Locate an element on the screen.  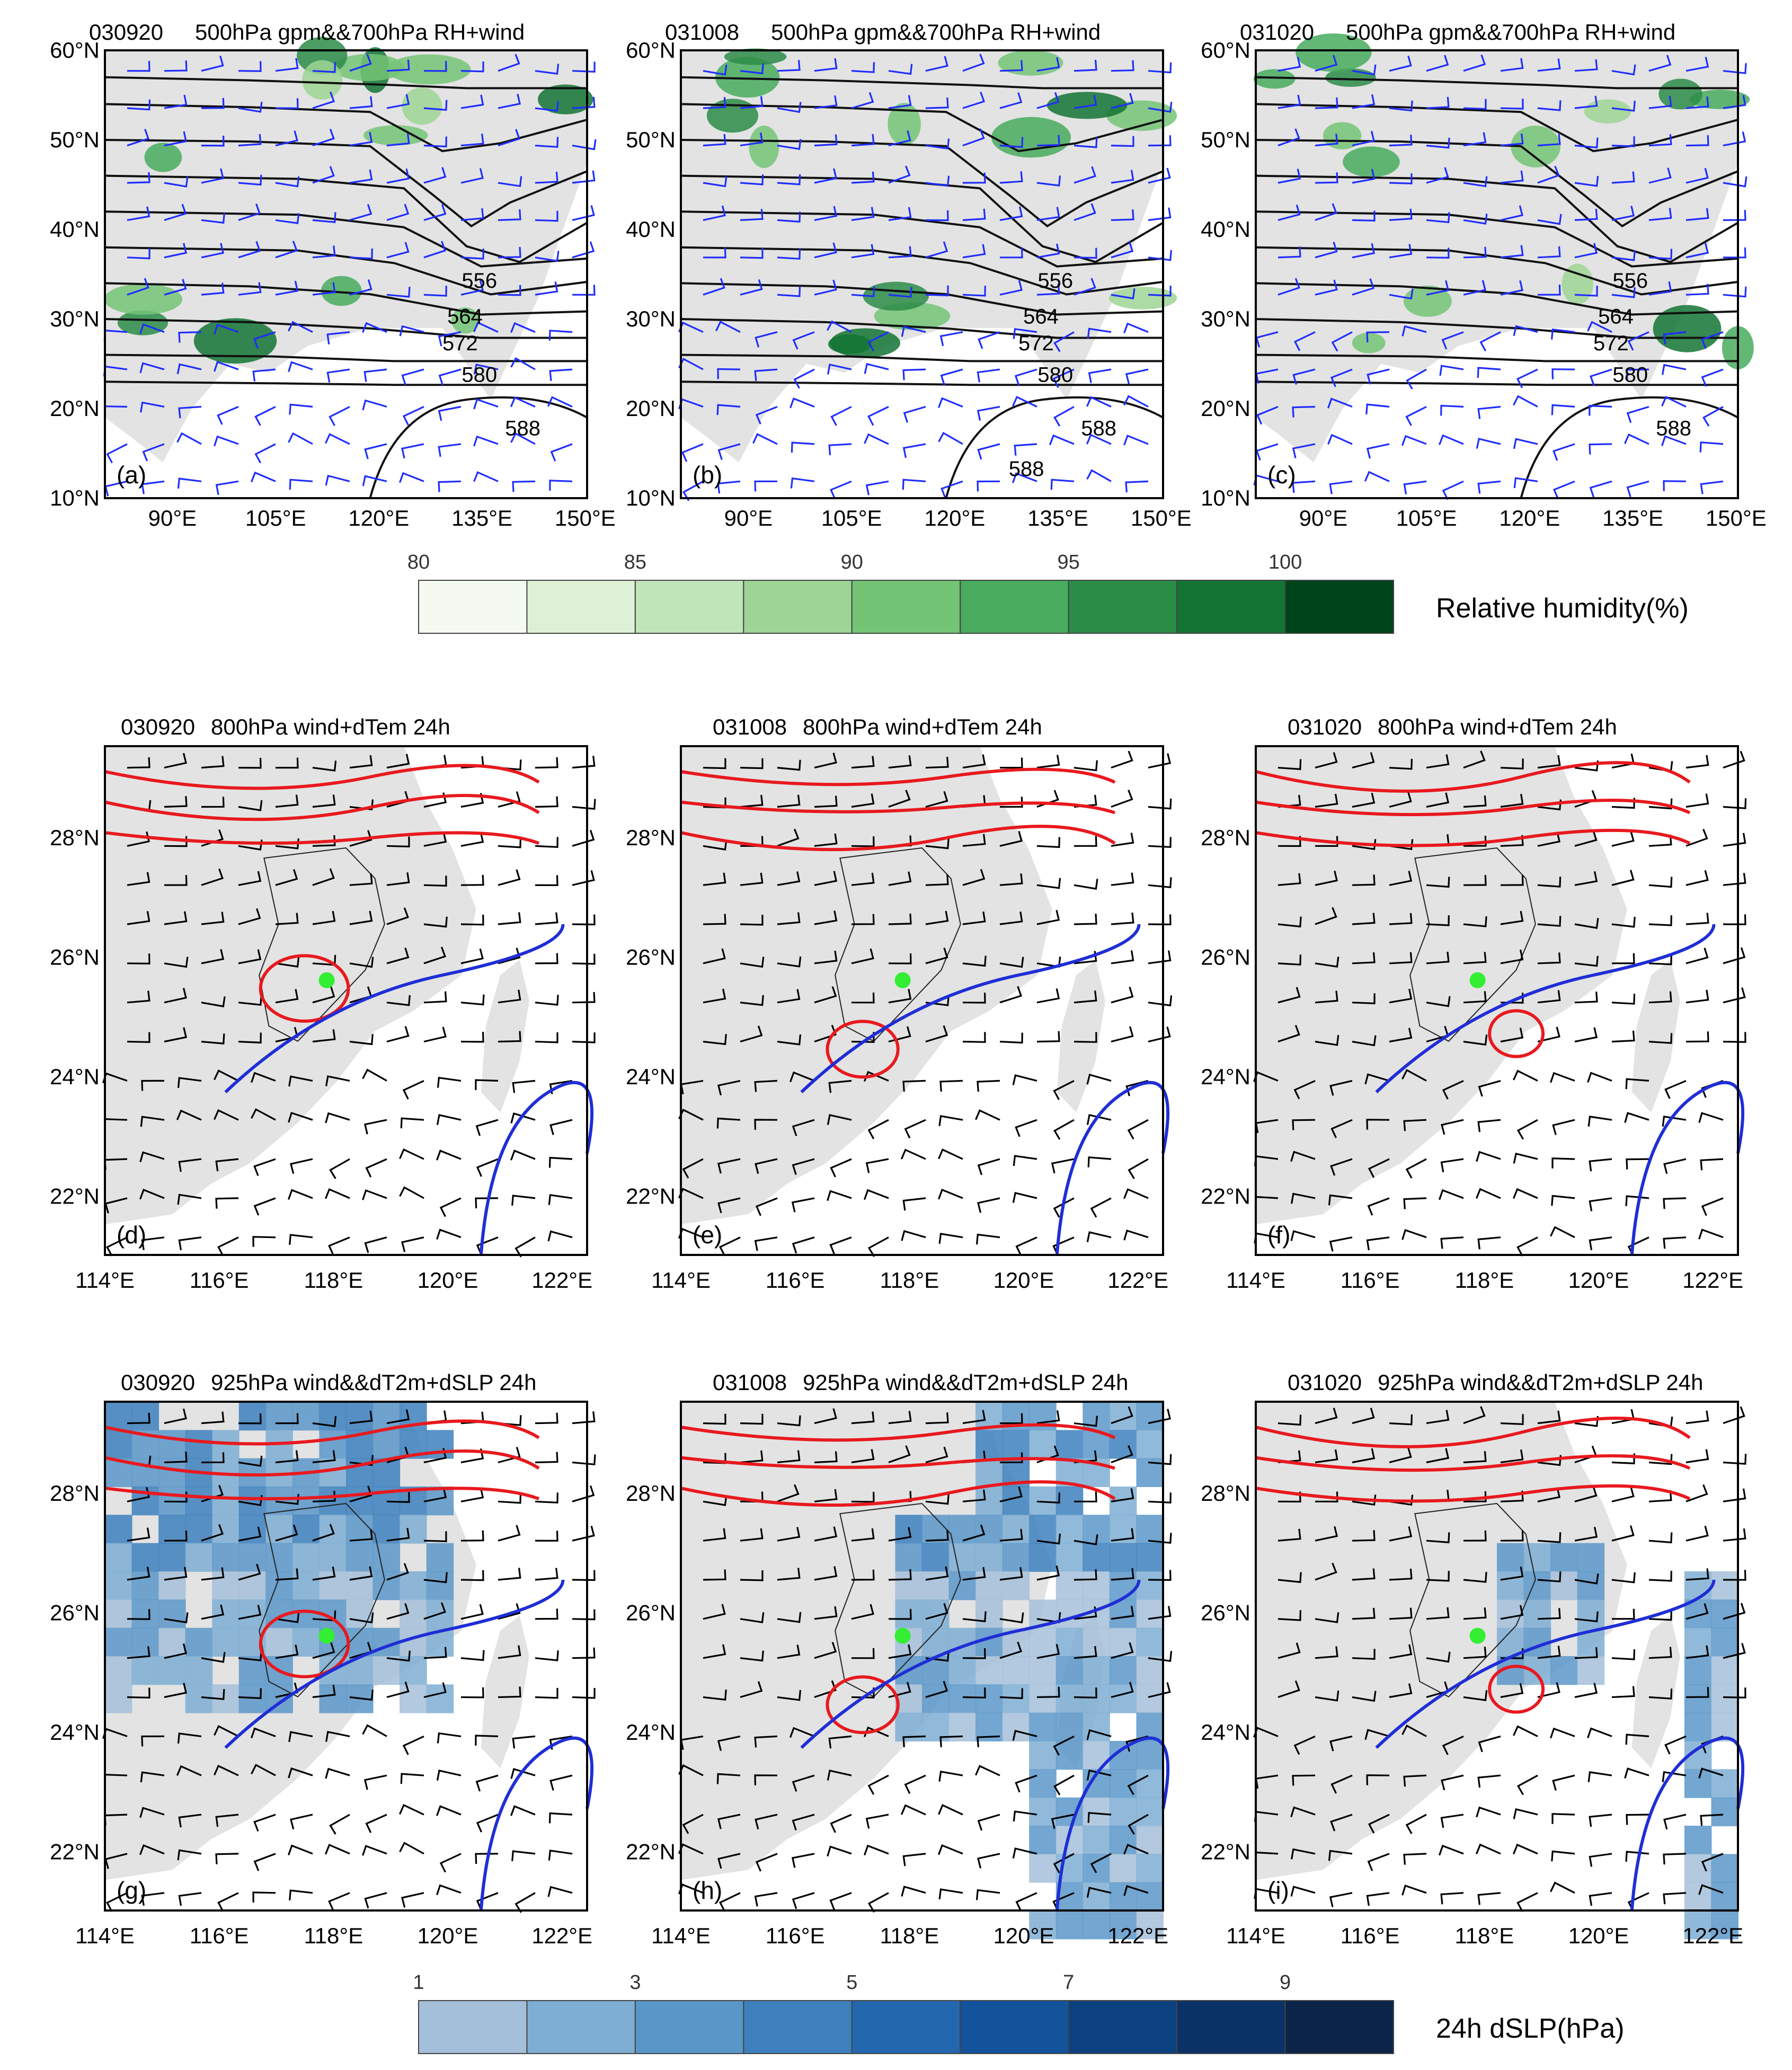
colorbar-bin is located at coordinates (473, 2027).